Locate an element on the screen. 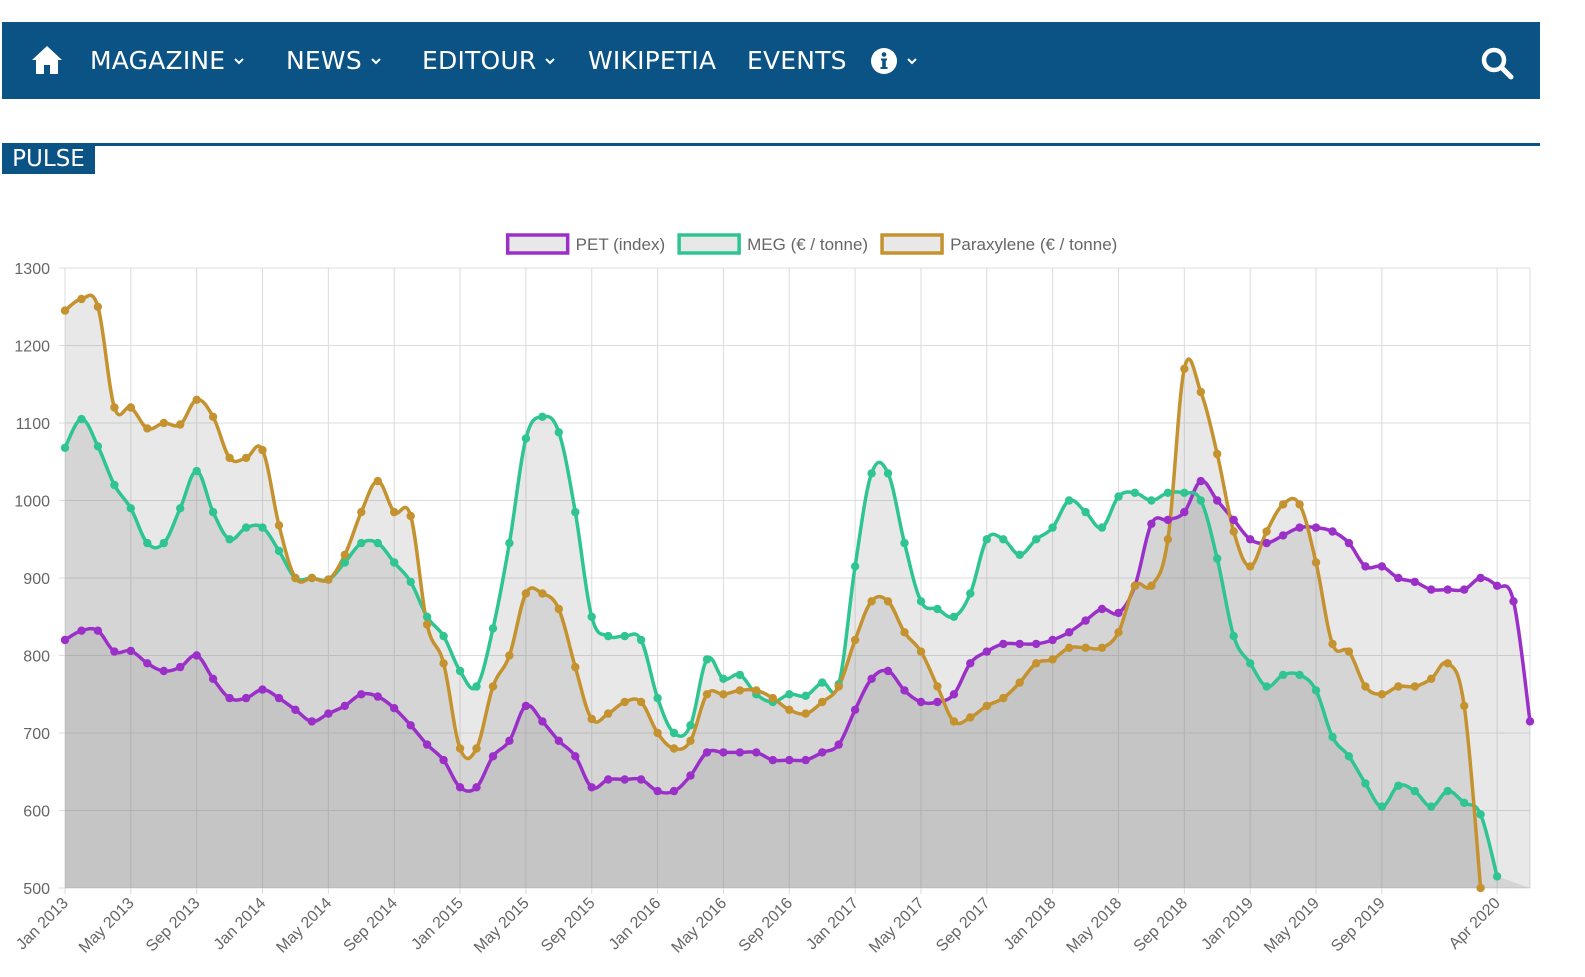  x-tick-label: May 2014 is located at coordinates (304, 926).